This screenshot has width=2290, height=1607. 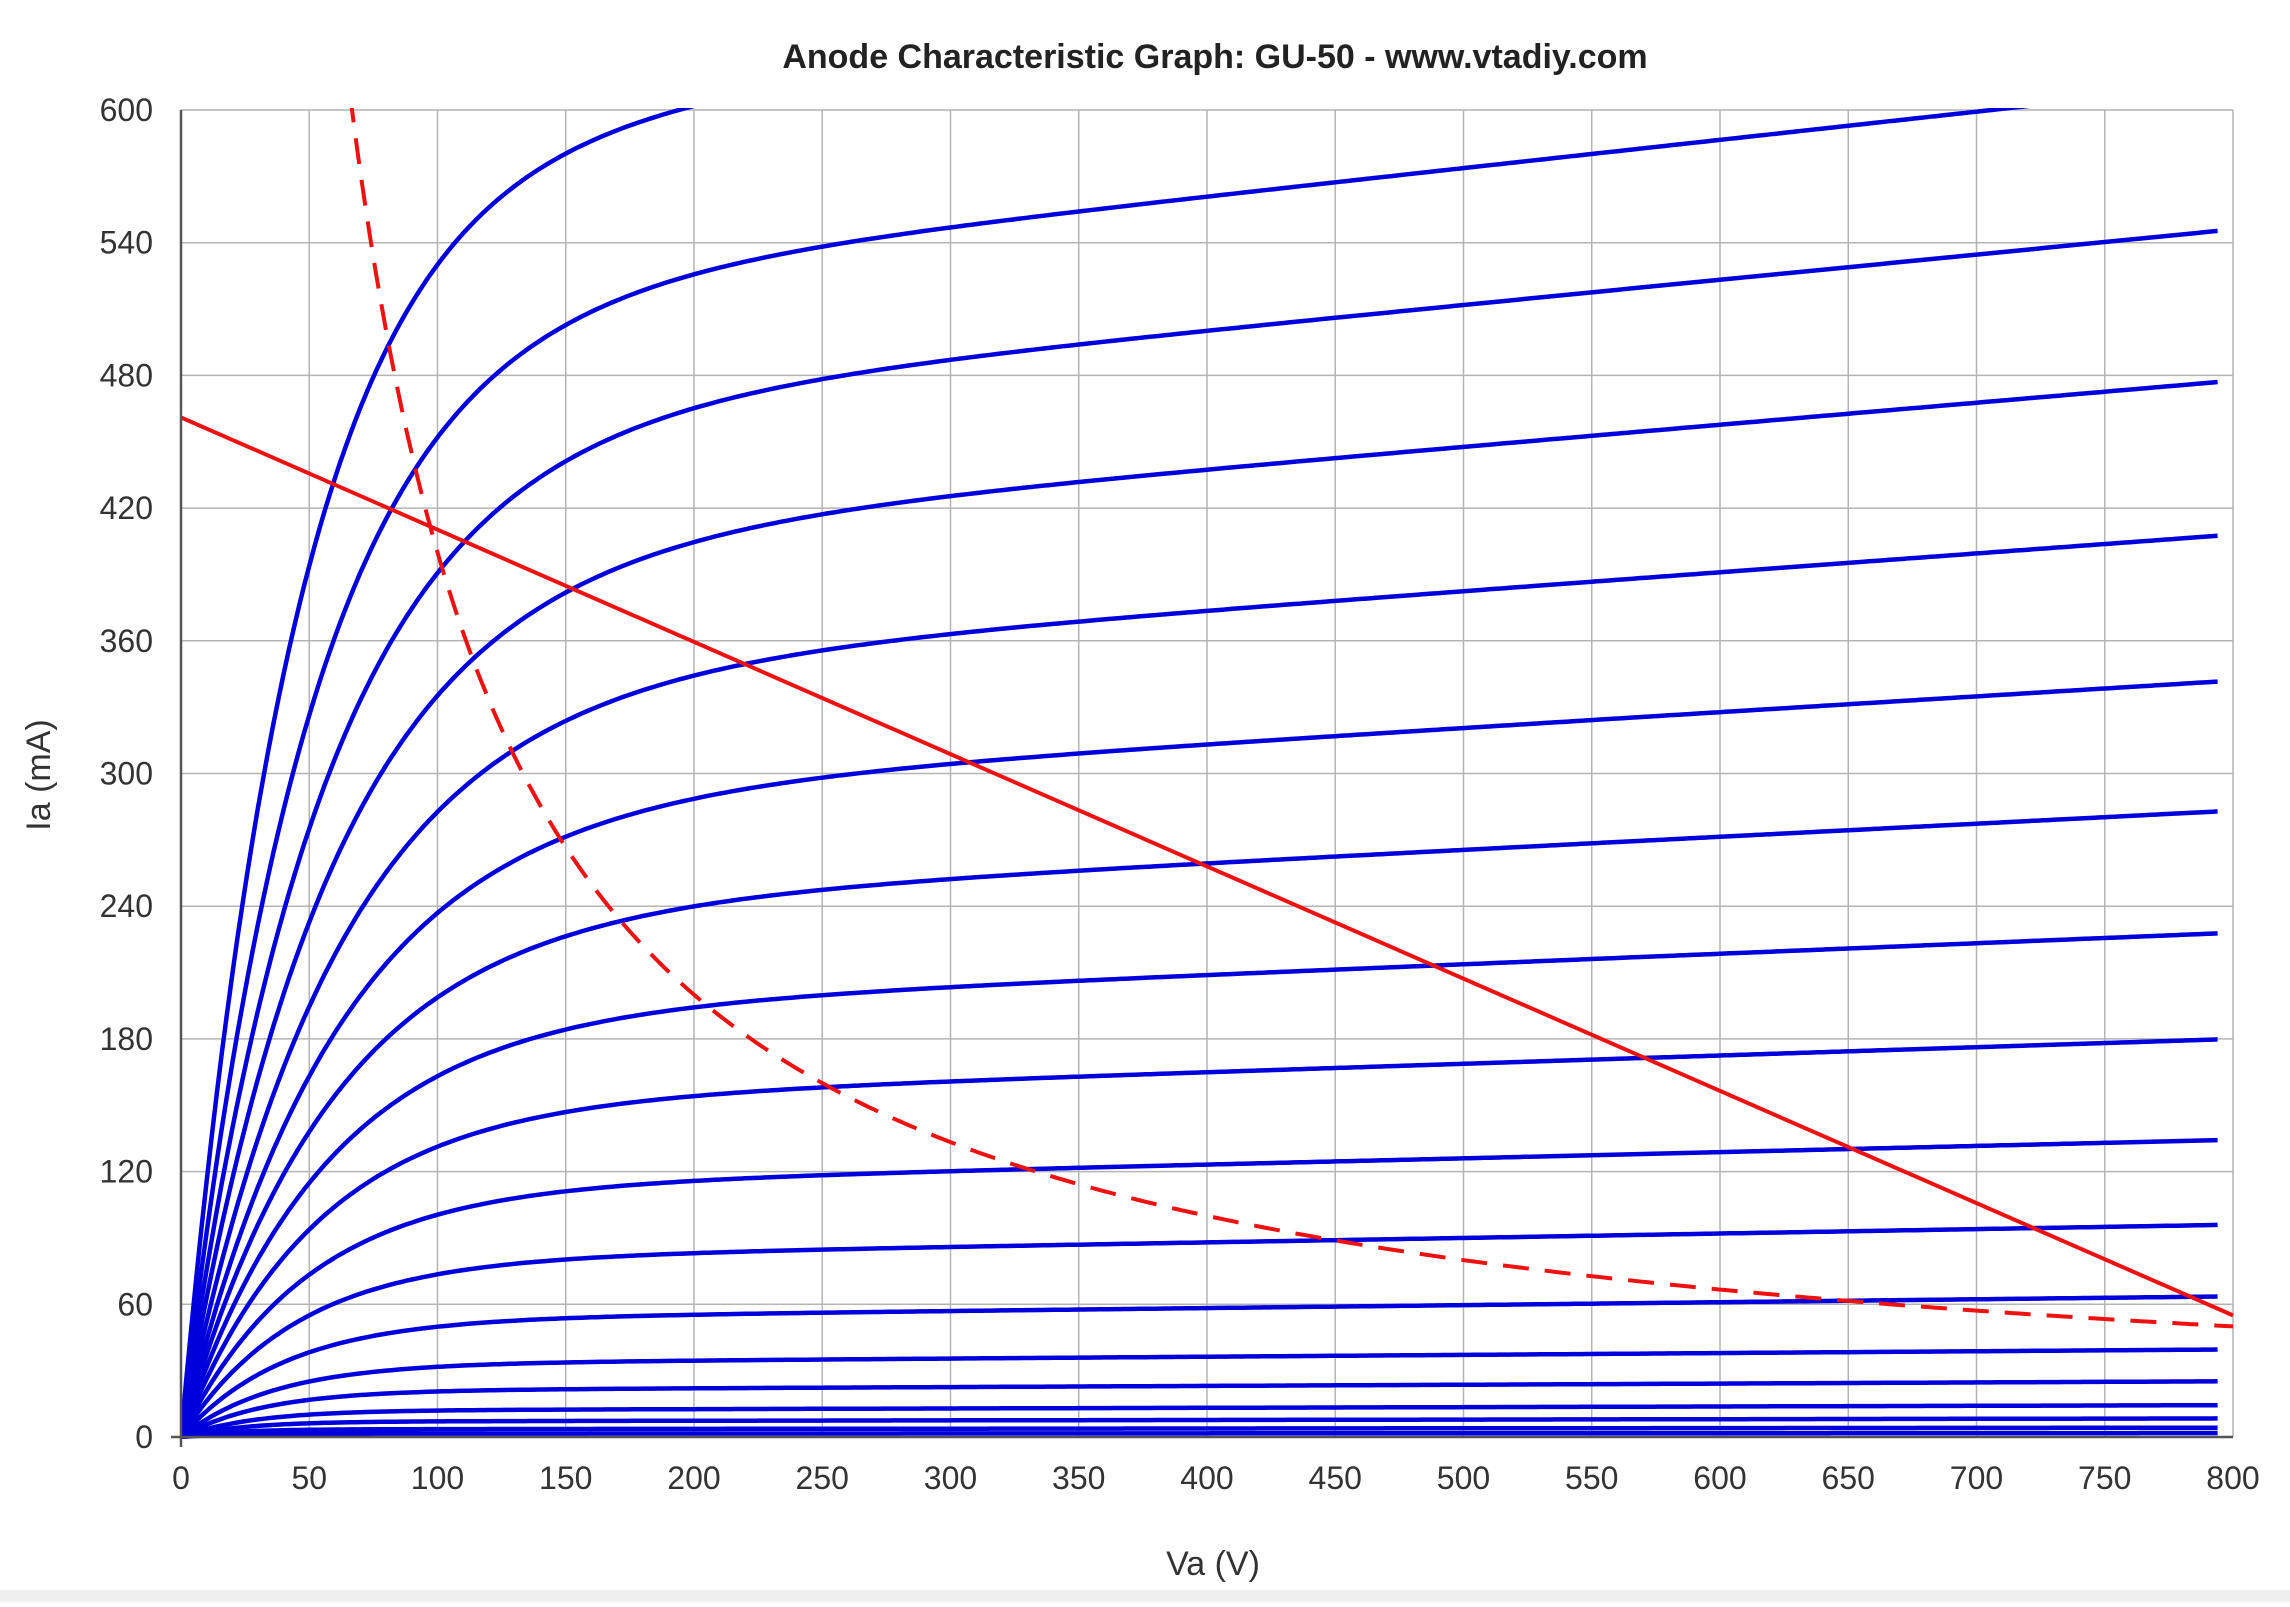 I want to click on x-tick-label: 550, so click(x=1591, y=1478).